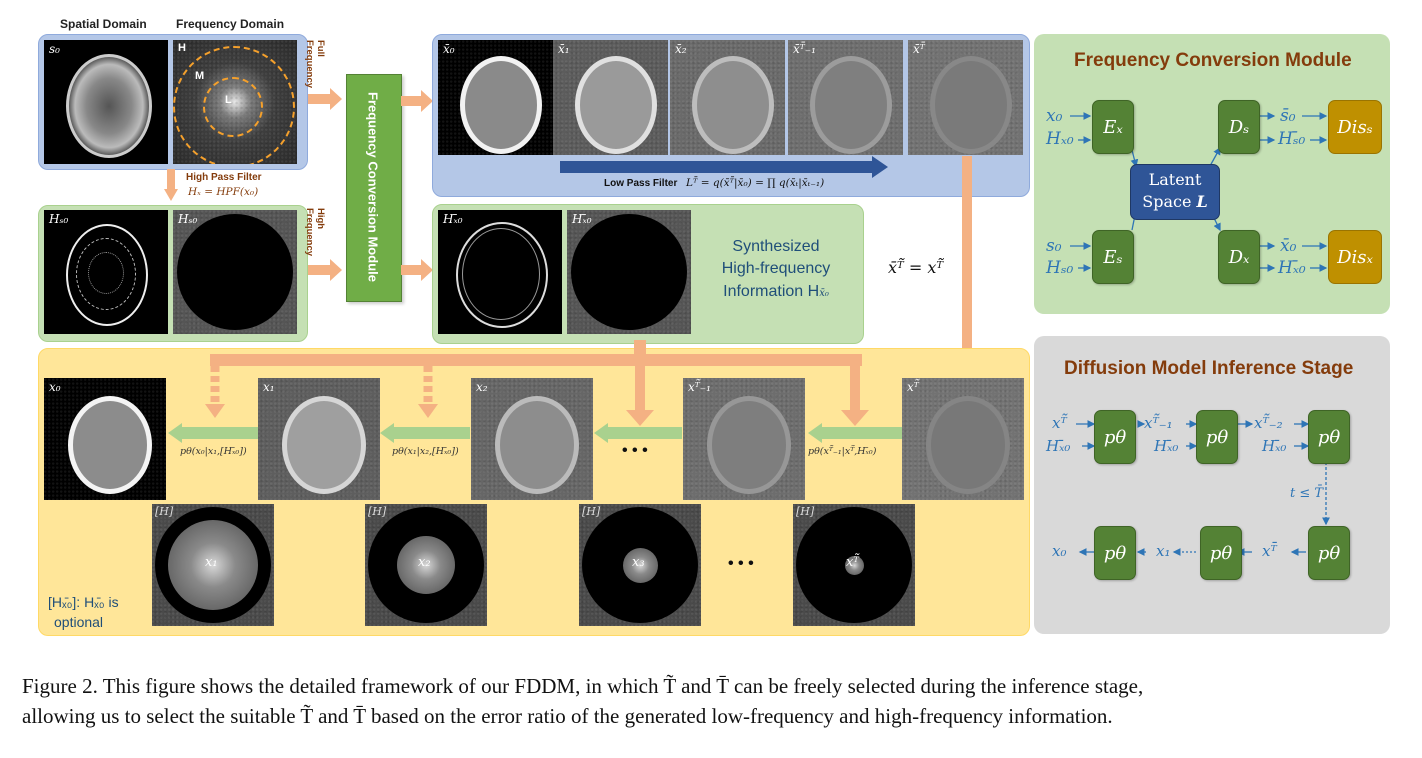 Image resolution: width=1422 pixels, height=758 pixels. What do you see at coordinates (755, 183) in the screenshot?
I see `lpf-formula: Lᵀ̄ = q(x̄ᵀ̄|x̄₀) = ∏ q(x̄ₜ|x̄ₜ₋₁)` at bounding box center [755, 183].